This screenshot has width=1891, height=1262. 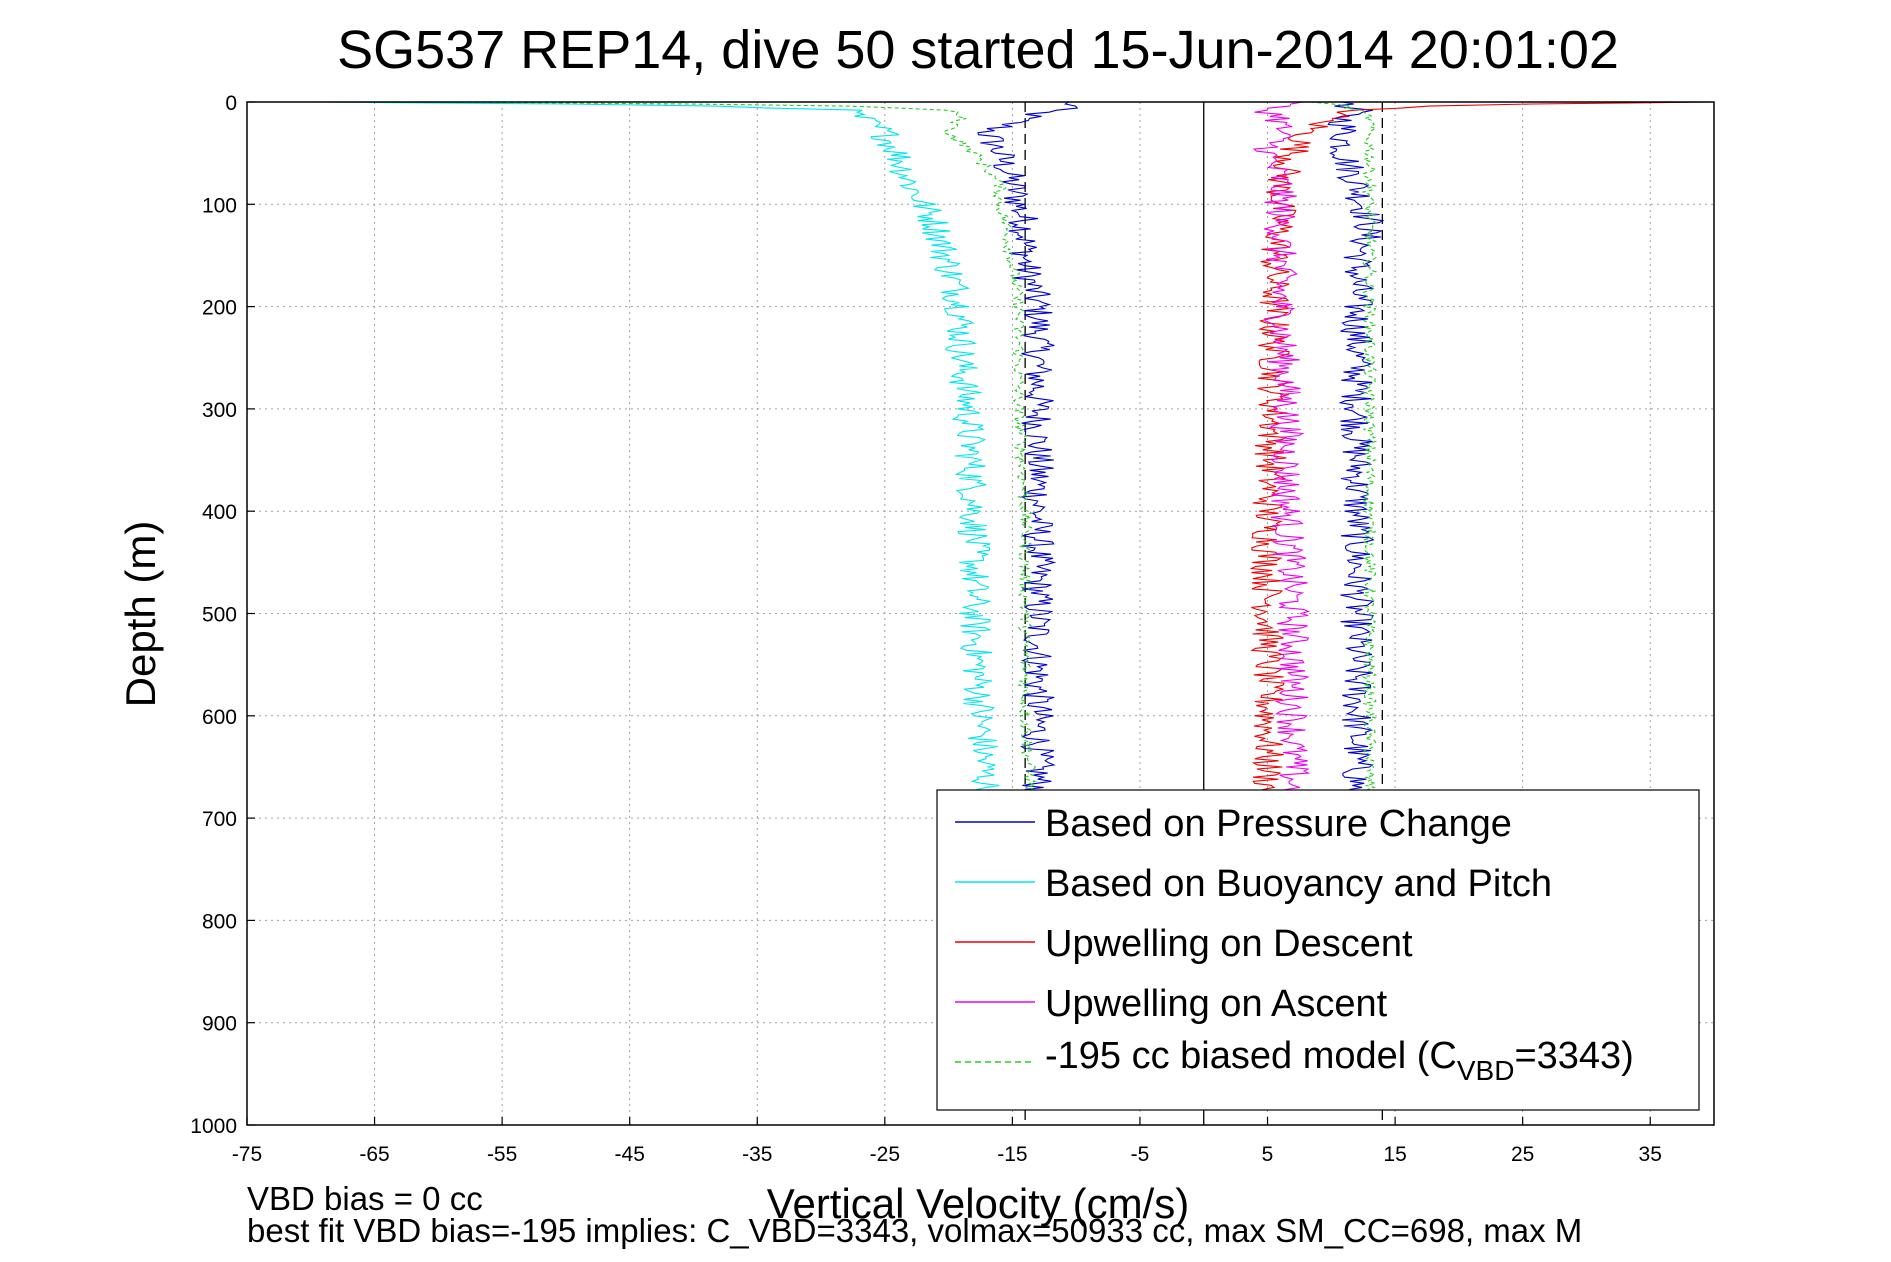 I want to click on y-tick-label: 1000, so click(x=213, y=1126).